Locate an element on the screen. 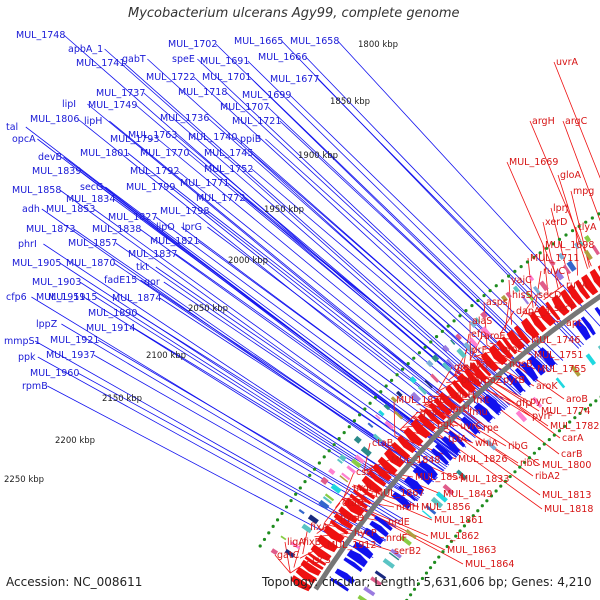 This screenshot has width=600, height=600. gene-label-pyrf: pyrF is located at coordinates (542, 416).